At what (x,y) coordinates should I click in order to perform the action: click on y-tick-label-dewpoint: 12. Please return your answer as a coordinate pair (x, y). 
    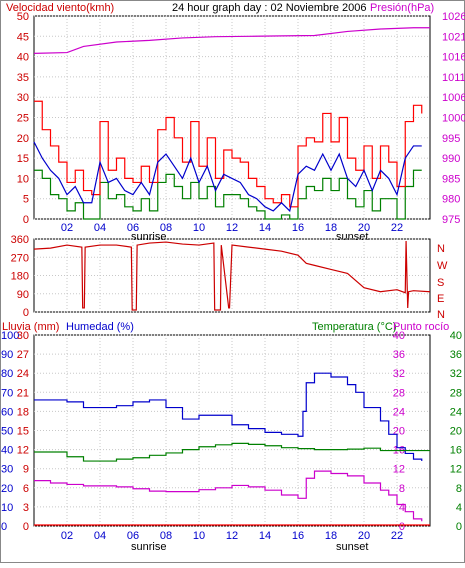
    Looking at the image, I should click on (399, 470).